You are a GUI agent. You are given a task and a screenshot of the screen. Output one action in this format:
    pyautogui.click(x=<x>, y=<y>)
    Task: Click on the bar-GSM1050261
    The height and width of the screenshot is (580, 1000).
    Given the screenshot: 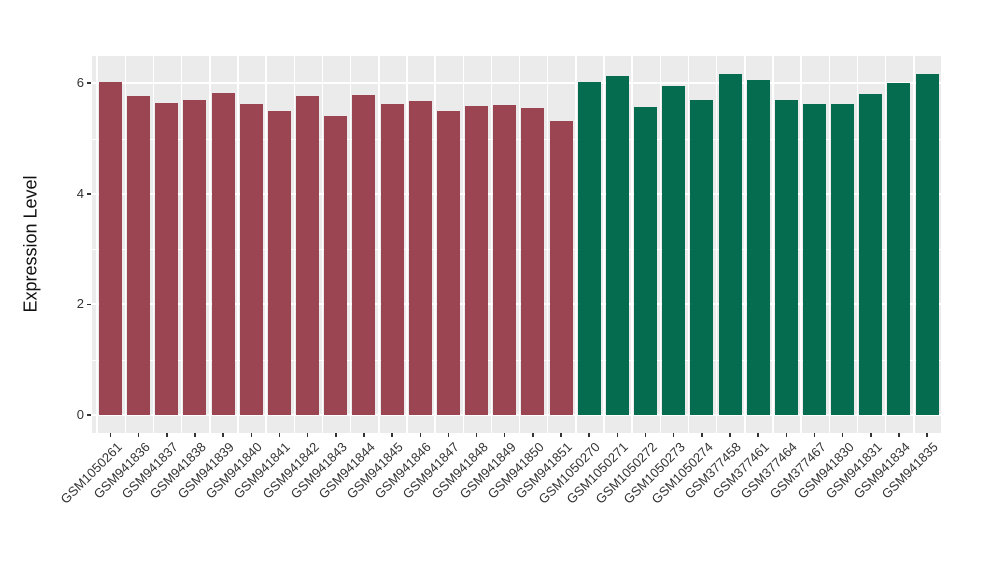 What is the action you would take?
    pyautogui.click(x=110, y=248)
    